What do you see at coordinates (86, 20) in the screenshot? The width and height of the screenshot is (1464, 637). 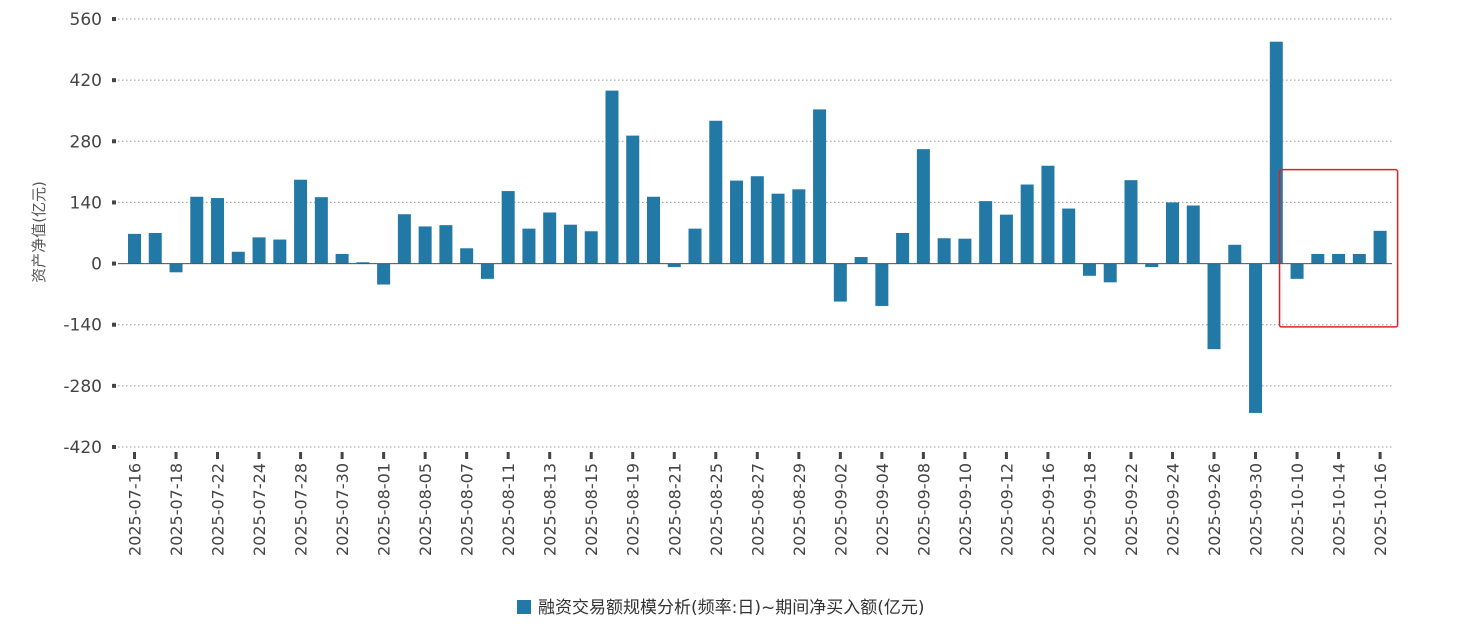 I see `y-tick-label: 560` at bounding box center [86, 20].